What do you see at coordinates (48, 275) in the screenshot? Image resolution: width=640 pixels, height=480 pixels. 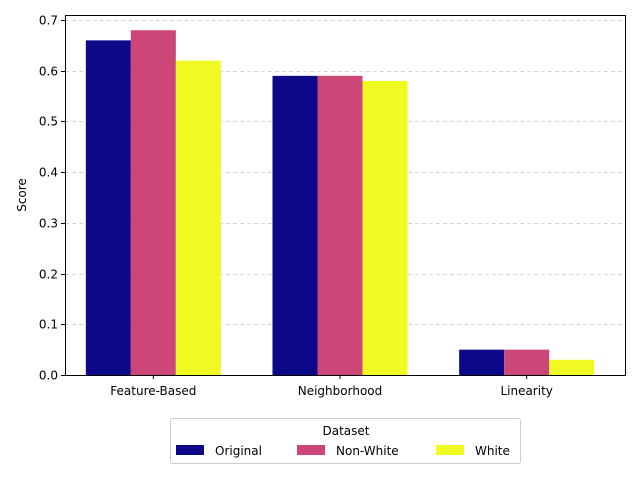 I see `y-tick-label: 0.2` at bounding box center [48, 275].